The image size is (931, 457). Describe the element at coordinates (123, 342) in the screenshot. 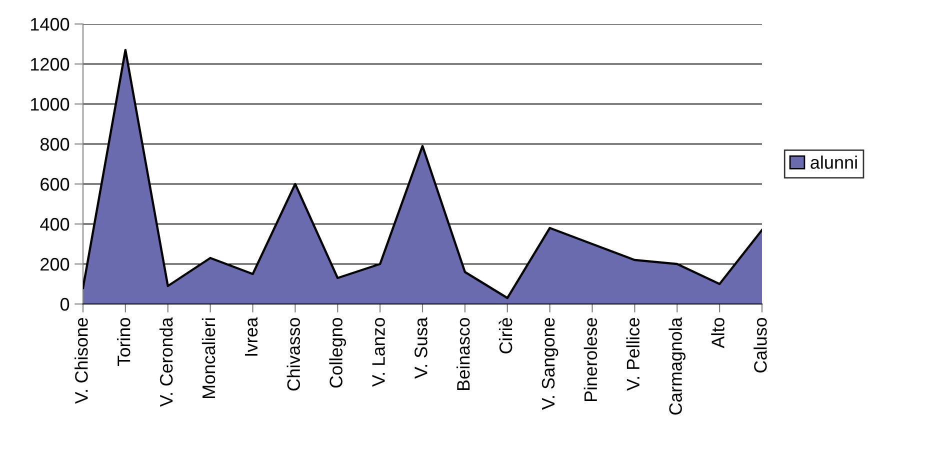

I see `x-tick-label: Torino` at that location.